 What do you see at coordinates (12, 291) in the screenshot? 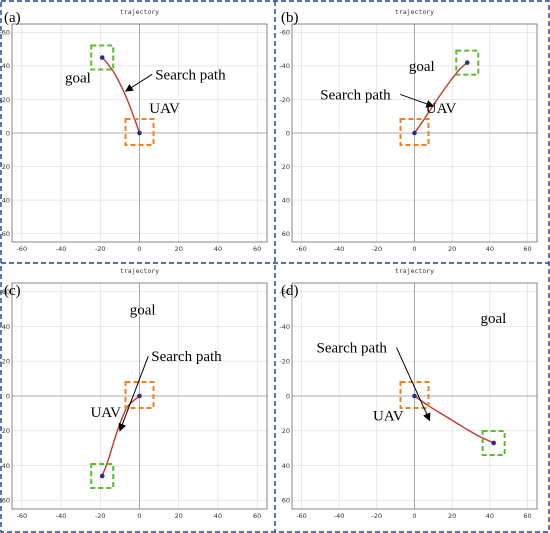
I see `panel-label: (c)` at bounding box center [12, 291].